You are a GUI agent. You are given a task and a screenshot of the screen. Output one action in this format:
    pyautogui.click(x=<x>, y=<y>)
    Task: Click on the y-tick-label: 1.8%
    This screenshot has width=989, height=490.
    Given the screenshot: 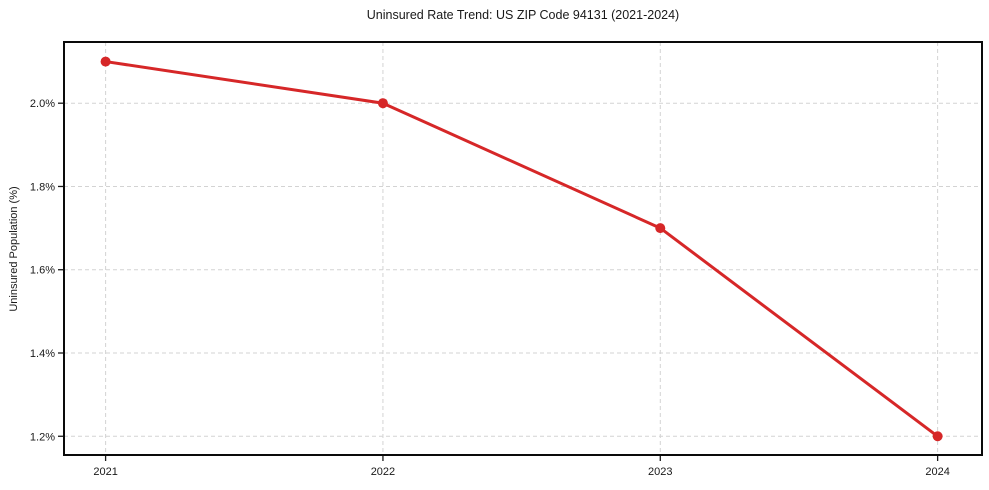 What is the action you would take?
    pyautogui.click(x=42, y=187)
    